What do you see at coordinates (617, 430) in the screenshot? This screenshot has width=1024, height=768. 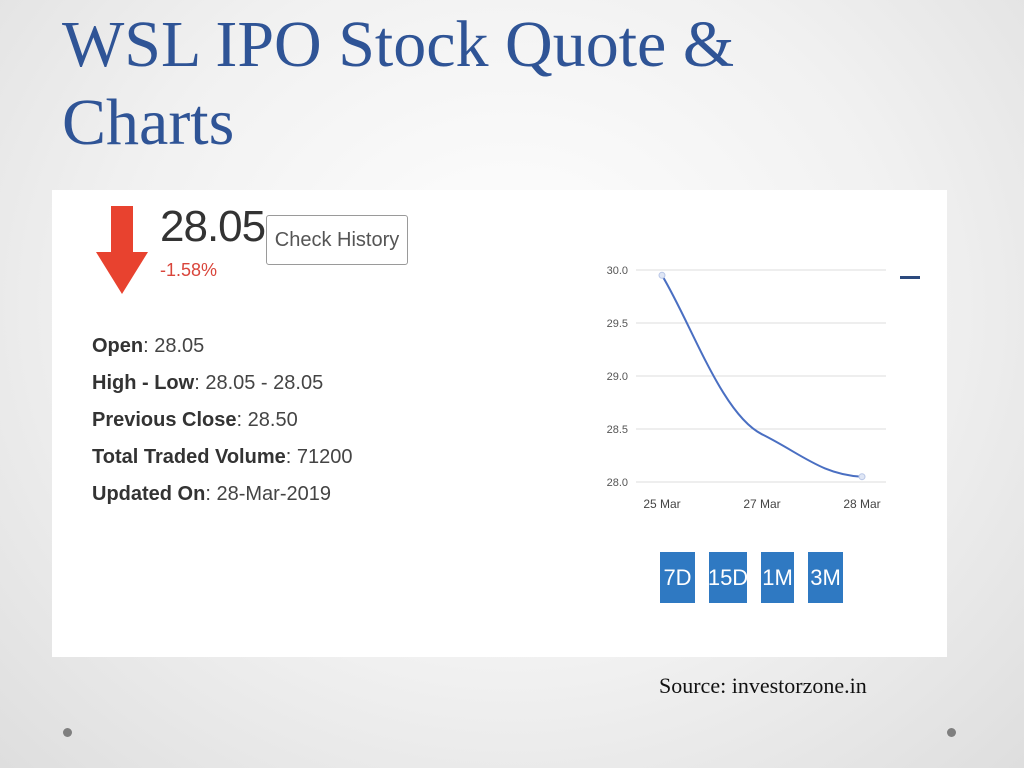 I see `y-tick-label: 28.5` at bounding box center [617, 430].